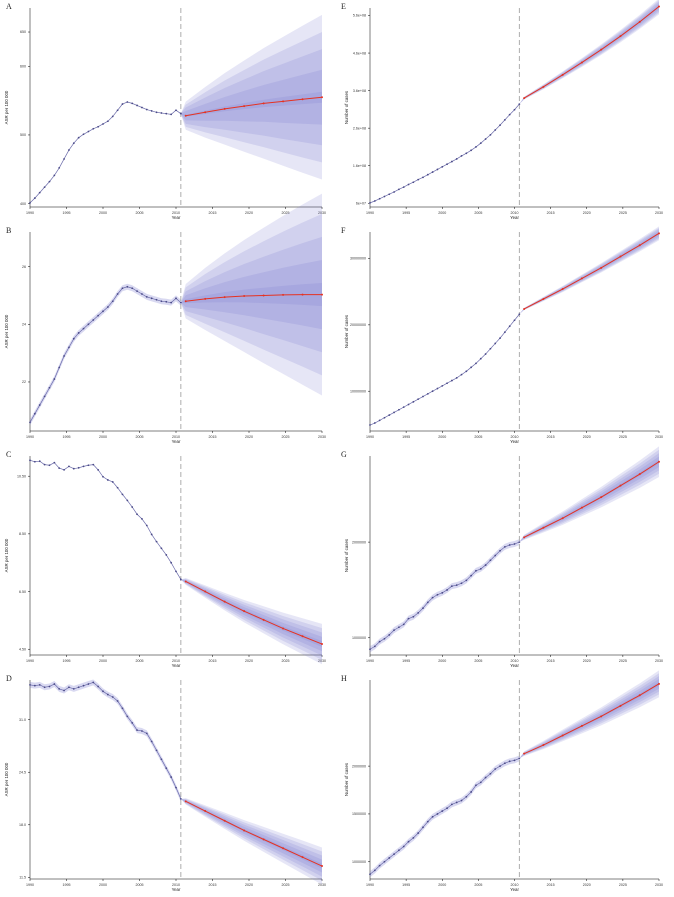 The image size is (674, 897). I want to click on forecast-series-line, so click(591, 271).